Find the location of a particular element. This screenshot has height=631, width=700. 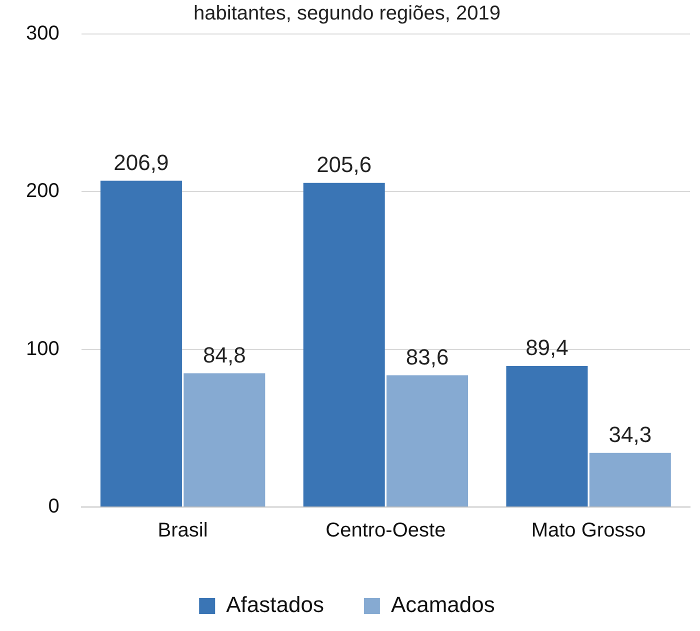

y-tick-label: 300 is located at coordinates (43, 33).